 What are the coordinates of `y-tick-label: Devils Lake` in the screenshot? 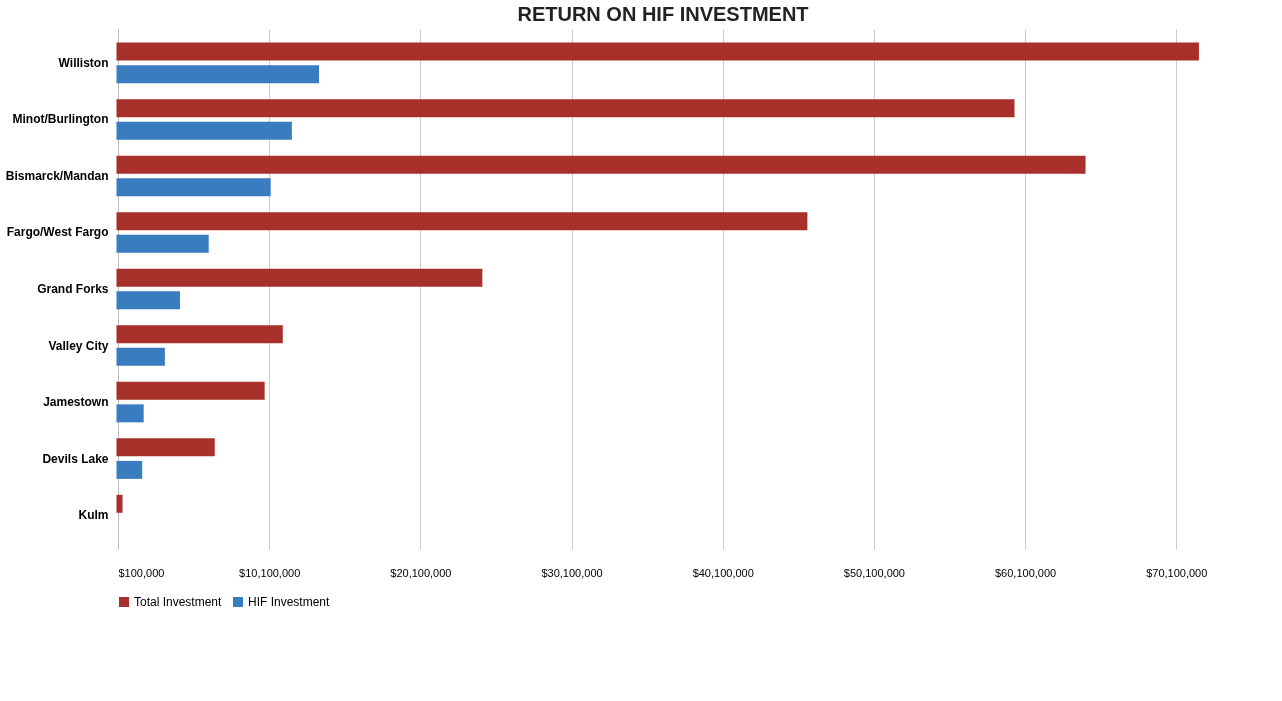 It's located at (75, 458).